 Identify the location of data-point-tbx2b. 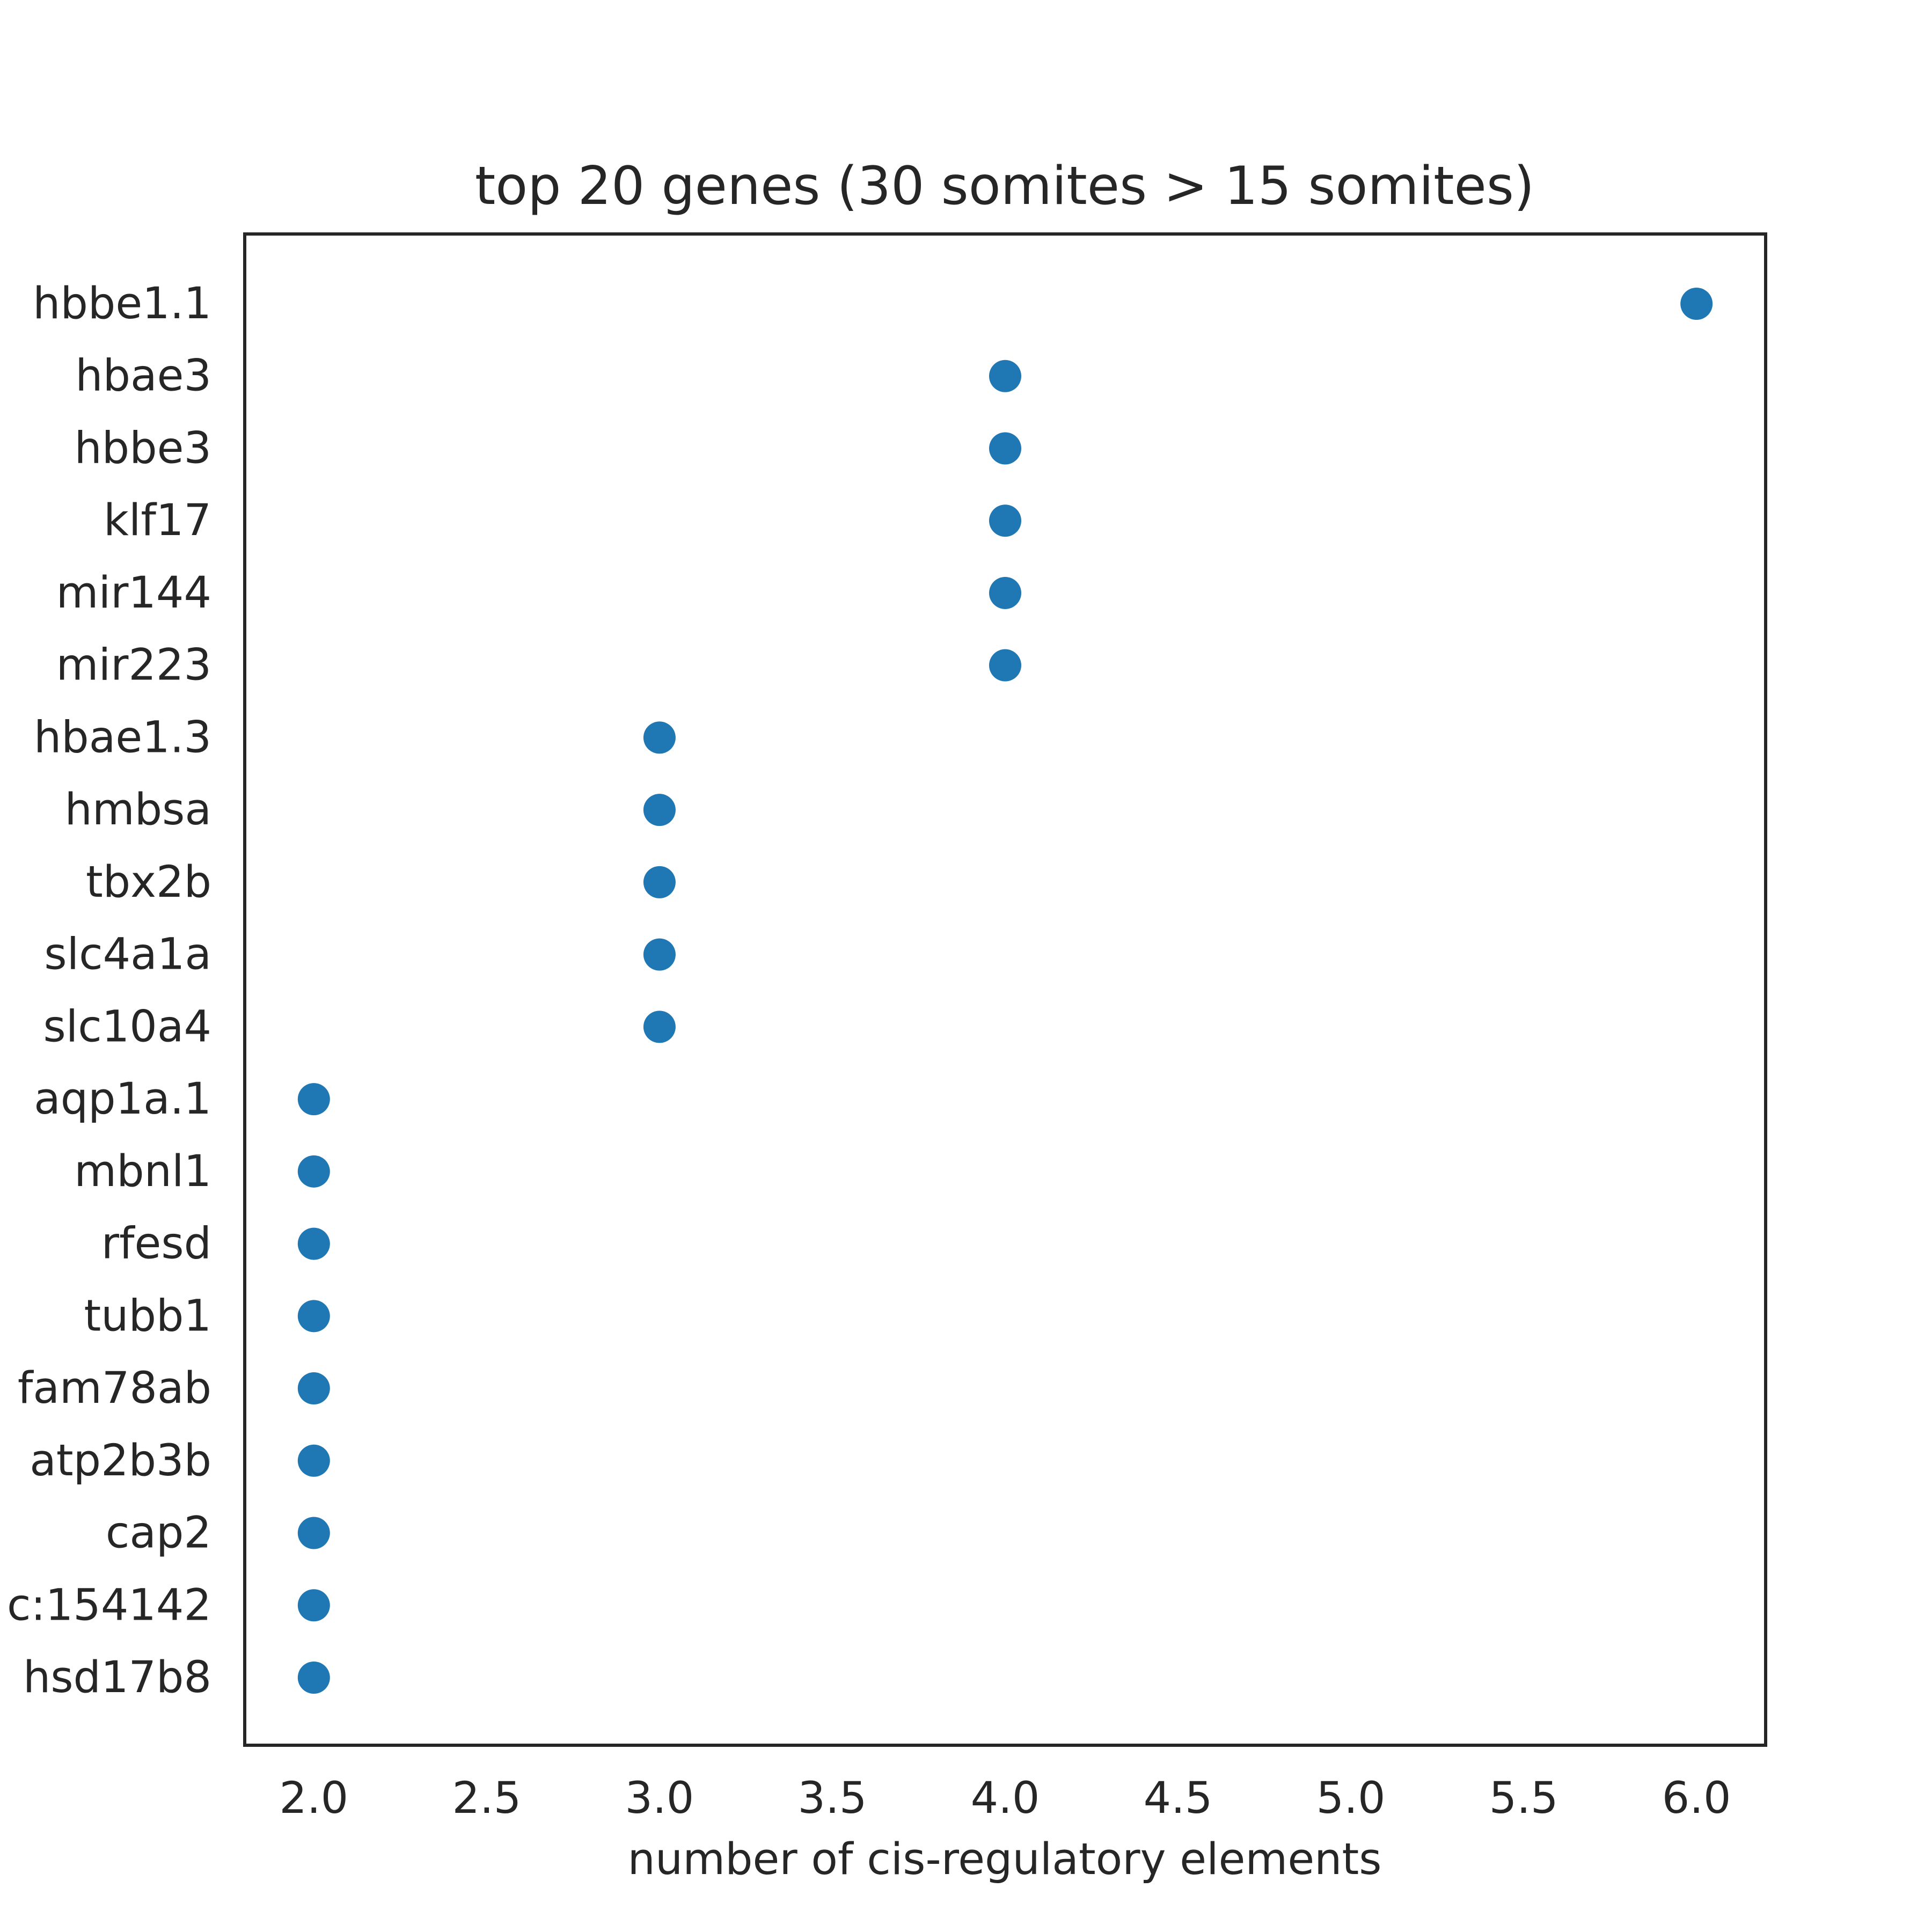
(659, 882).